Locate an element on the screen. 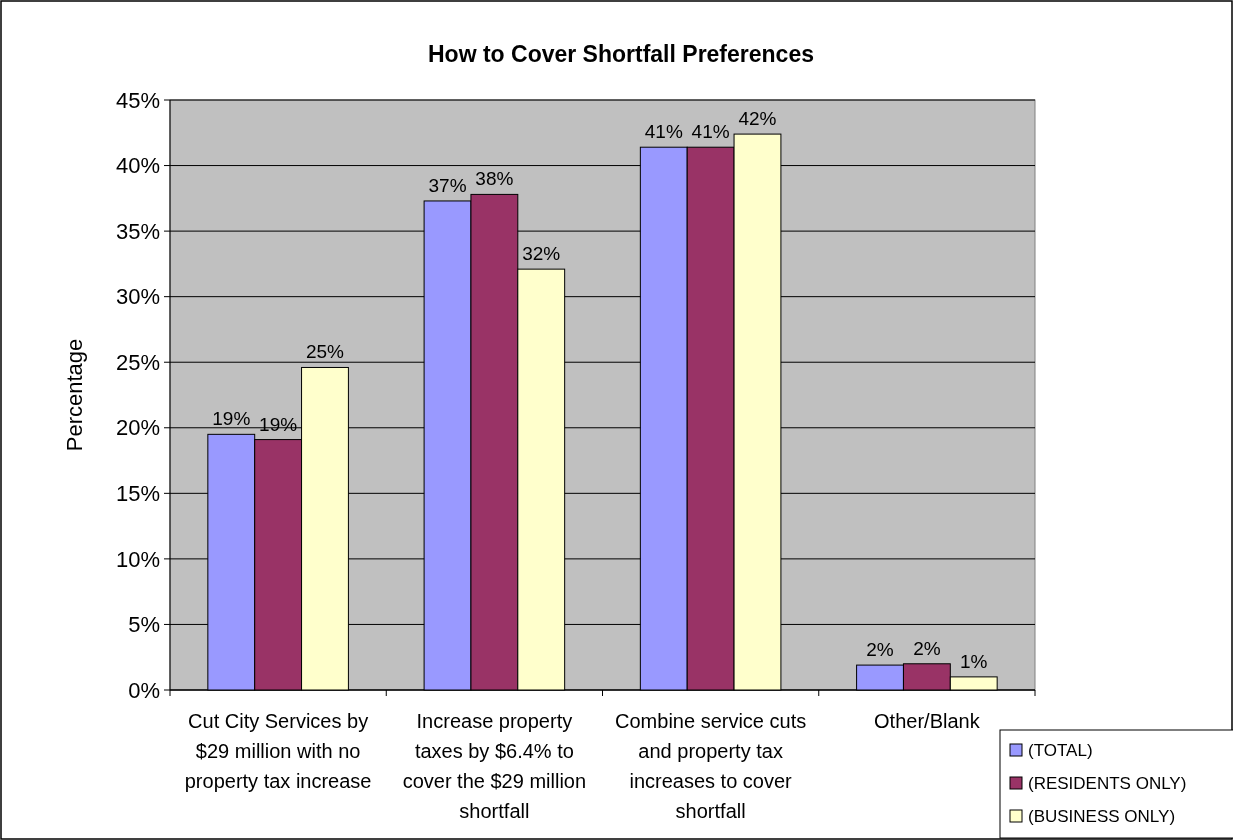 Image resolution: width=1233 pixels, height=840 pixels. y-tick-label: 15% is located at coordinates (137, 494).